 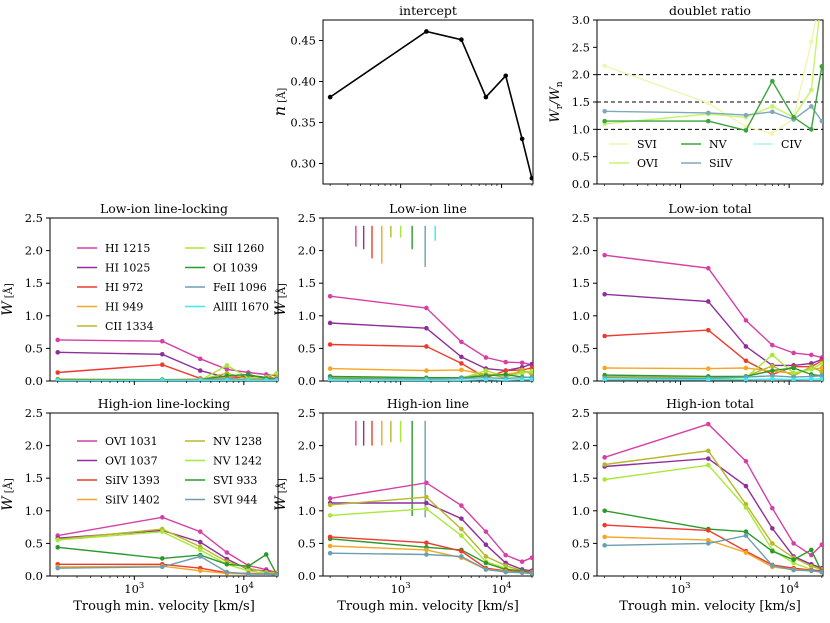 What do you see at coordinates (235, 268) in the screenshot?
I see `legend-label: OI 1039` at bounding box center [235, 268].